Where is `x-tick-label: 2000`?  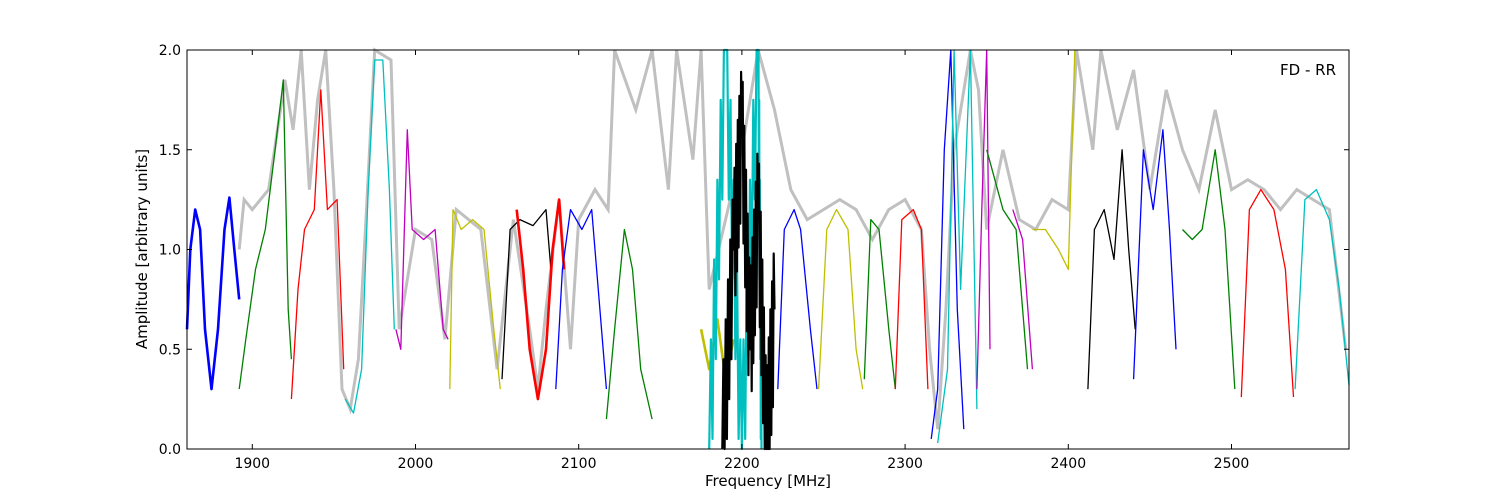
x-tick-label: 2000 is located at coordinates (416, 464).